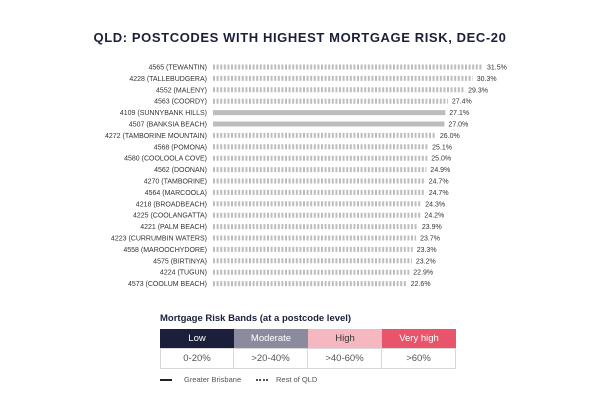 The image size is (600, 400). I want to click on category-label: 4225 (COOLANGATTA), so click(170, 216).